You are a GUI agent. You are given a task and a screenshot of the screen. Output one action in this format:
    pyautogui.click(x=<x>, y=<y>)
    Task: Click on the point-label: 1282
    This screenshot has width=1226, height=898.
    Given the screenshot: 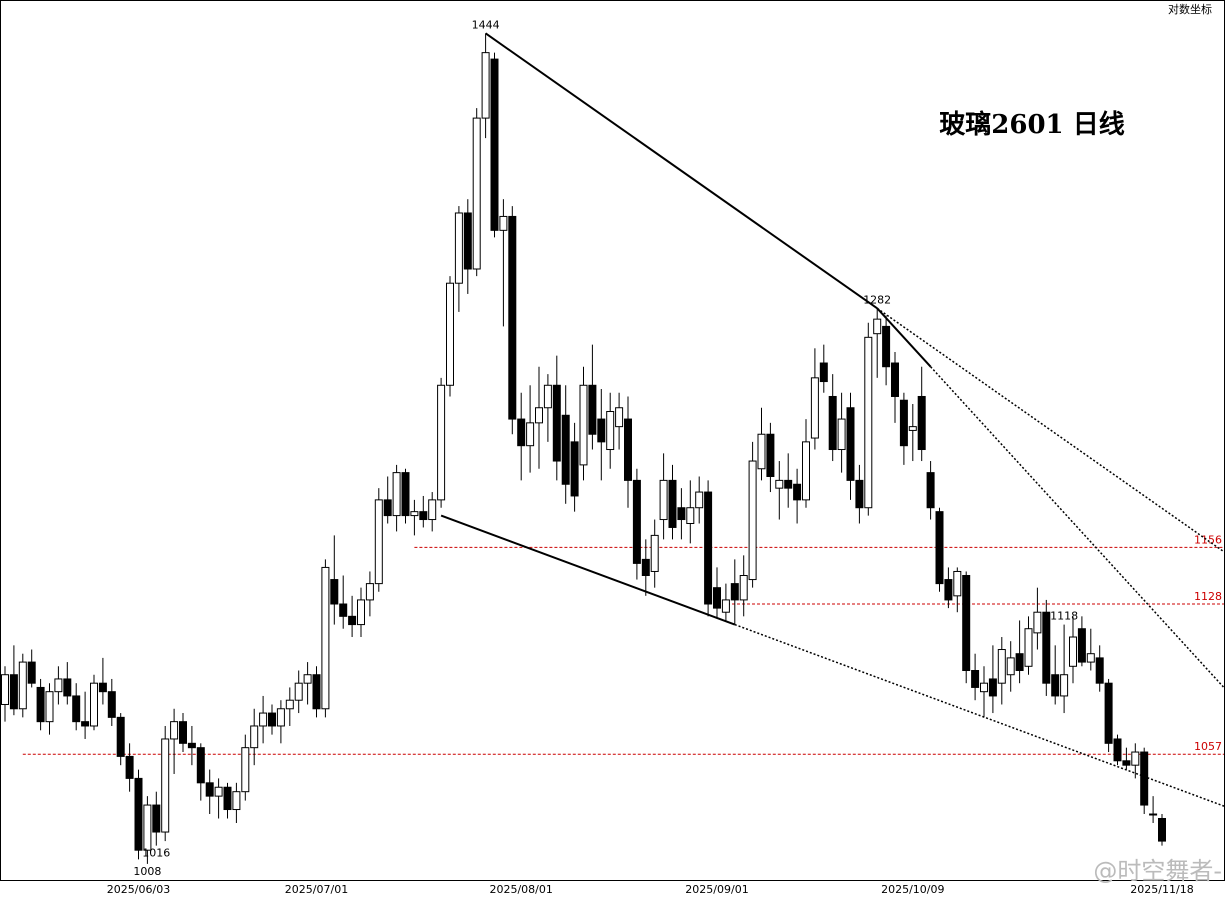 What is the action you would take?
    pyautogui.click(x=877, y=299)
    